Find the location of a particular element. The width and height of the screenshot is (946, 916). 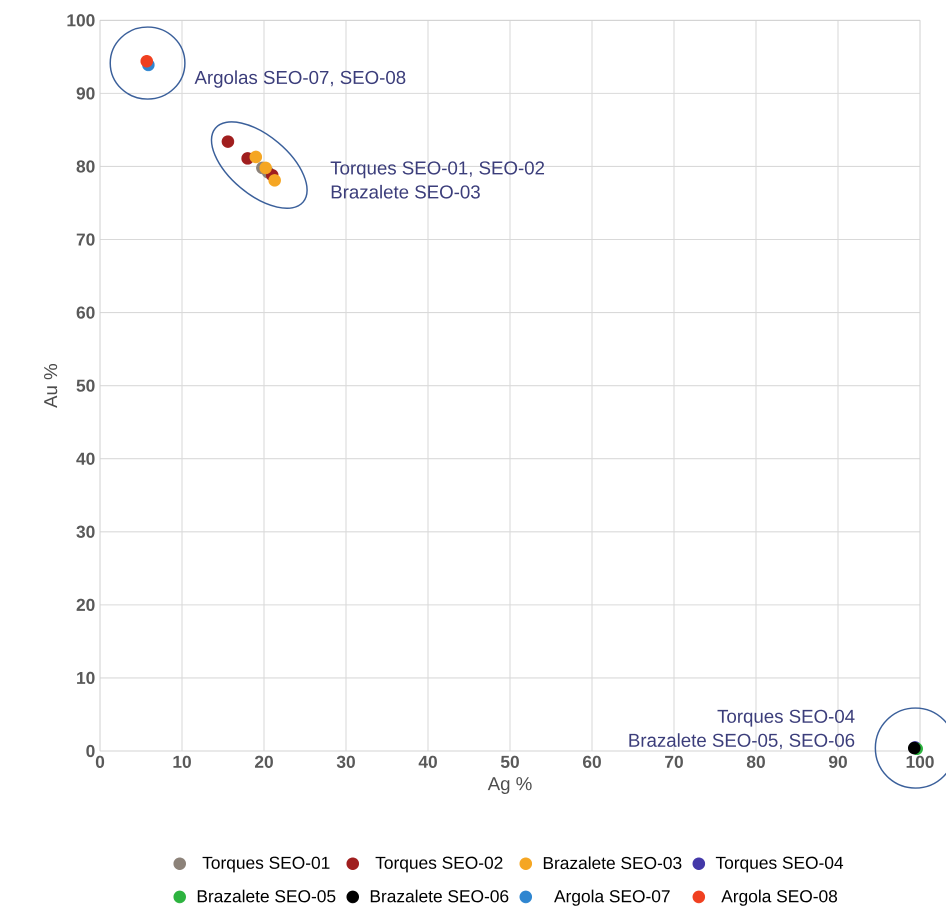

y-tick-label: 70 is located at coordinates (85, 239).